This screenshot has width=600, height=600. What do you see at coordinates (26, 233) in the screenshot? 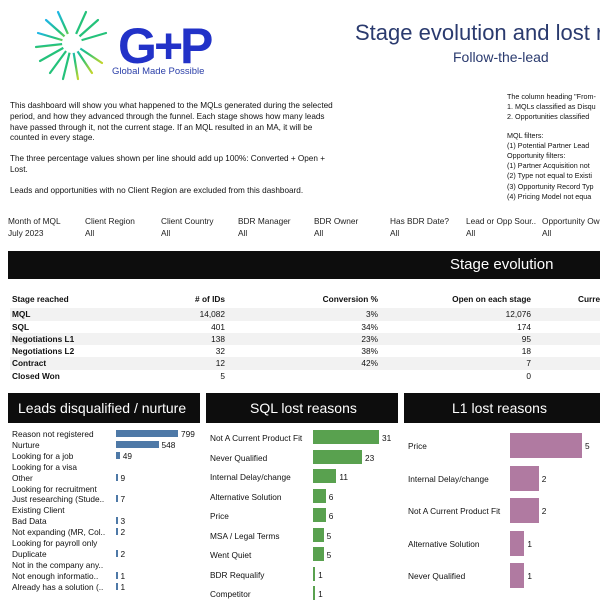
I see `filter-value: July 2023` at bounding box center [26, 233].